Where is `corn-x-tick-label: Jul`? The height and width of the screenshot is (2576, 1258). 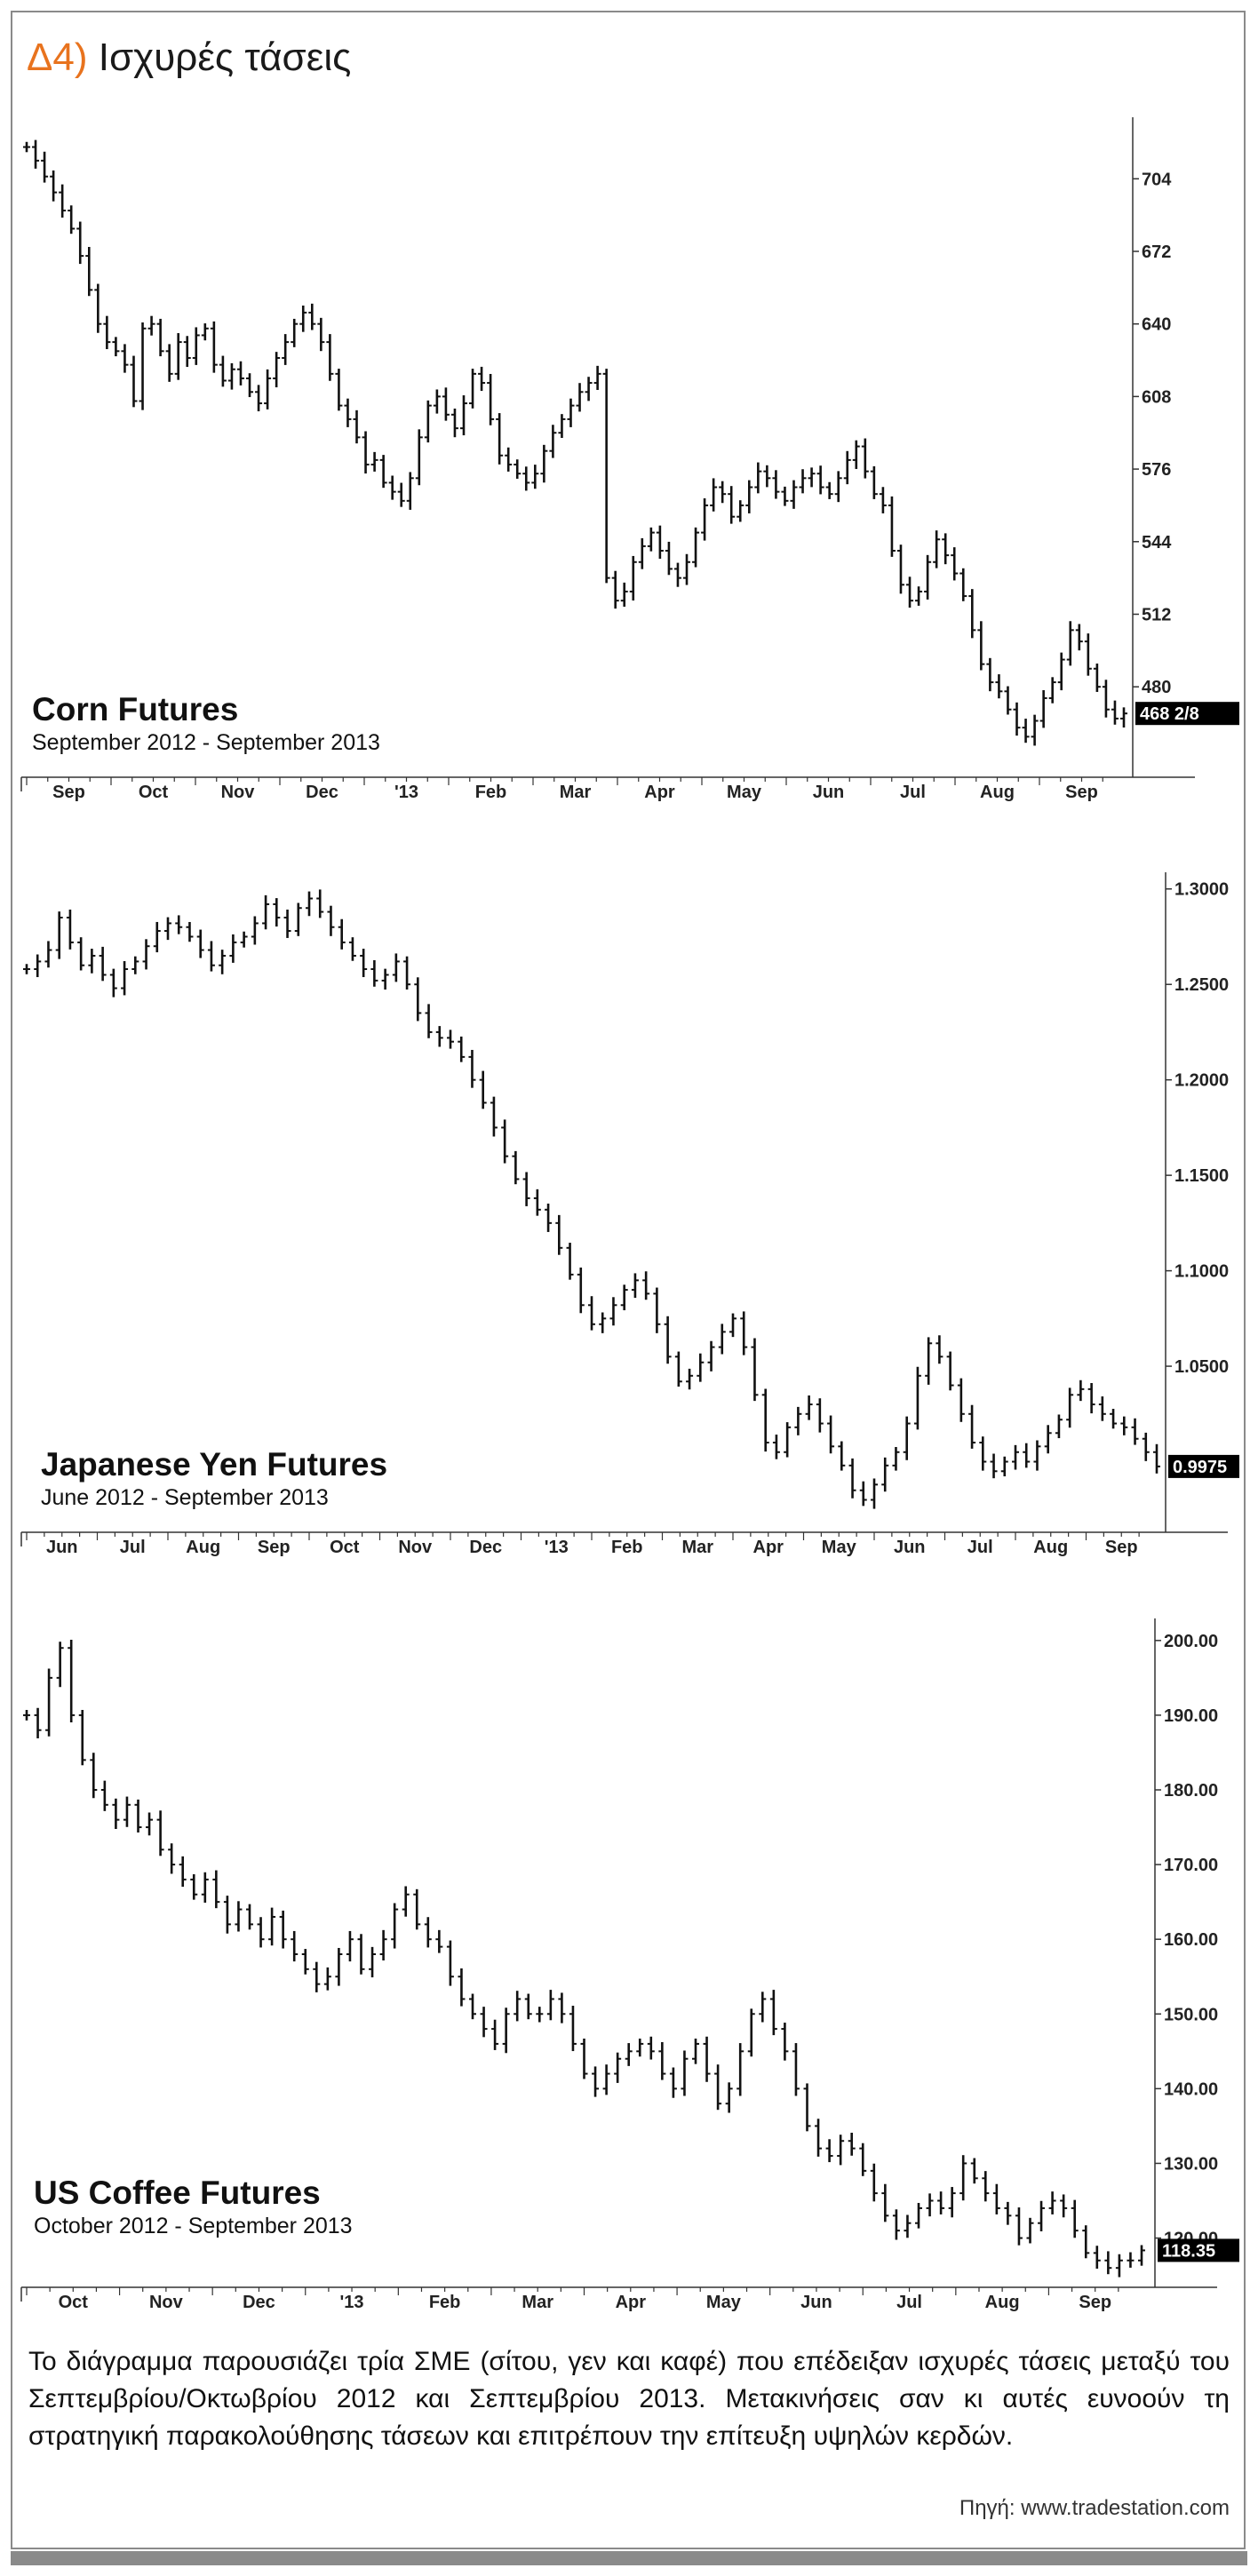
corn-x-tick-label: Jul is located at coordinates (913, 792).